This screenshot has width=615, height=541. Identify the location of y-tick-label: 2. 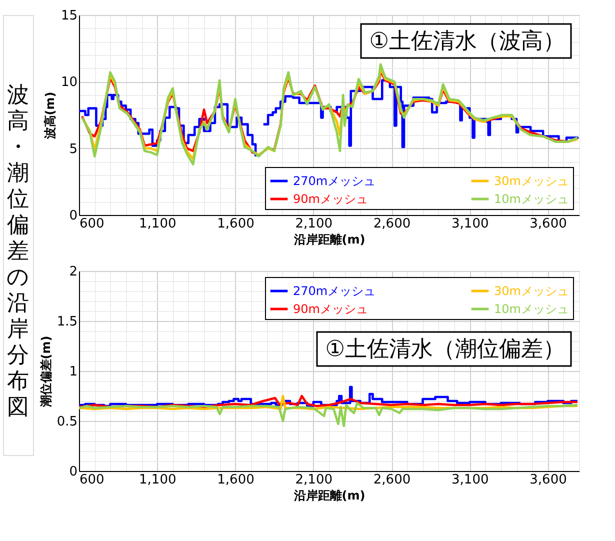
(73, 272).